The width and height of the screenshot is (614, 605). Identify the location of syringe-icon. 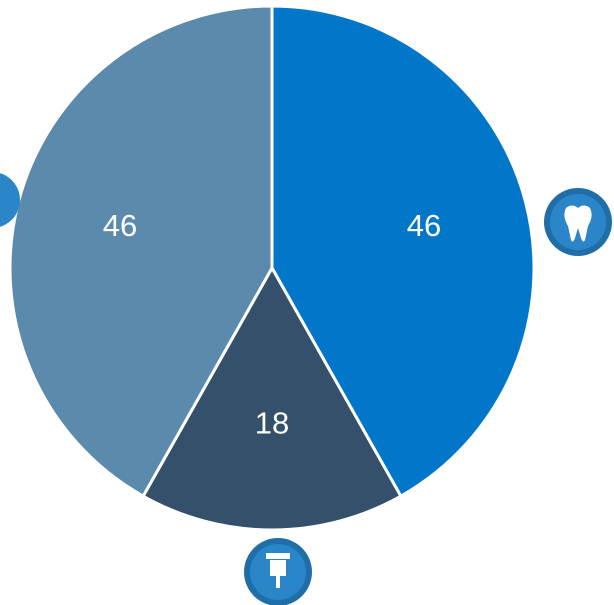
(278, 571).